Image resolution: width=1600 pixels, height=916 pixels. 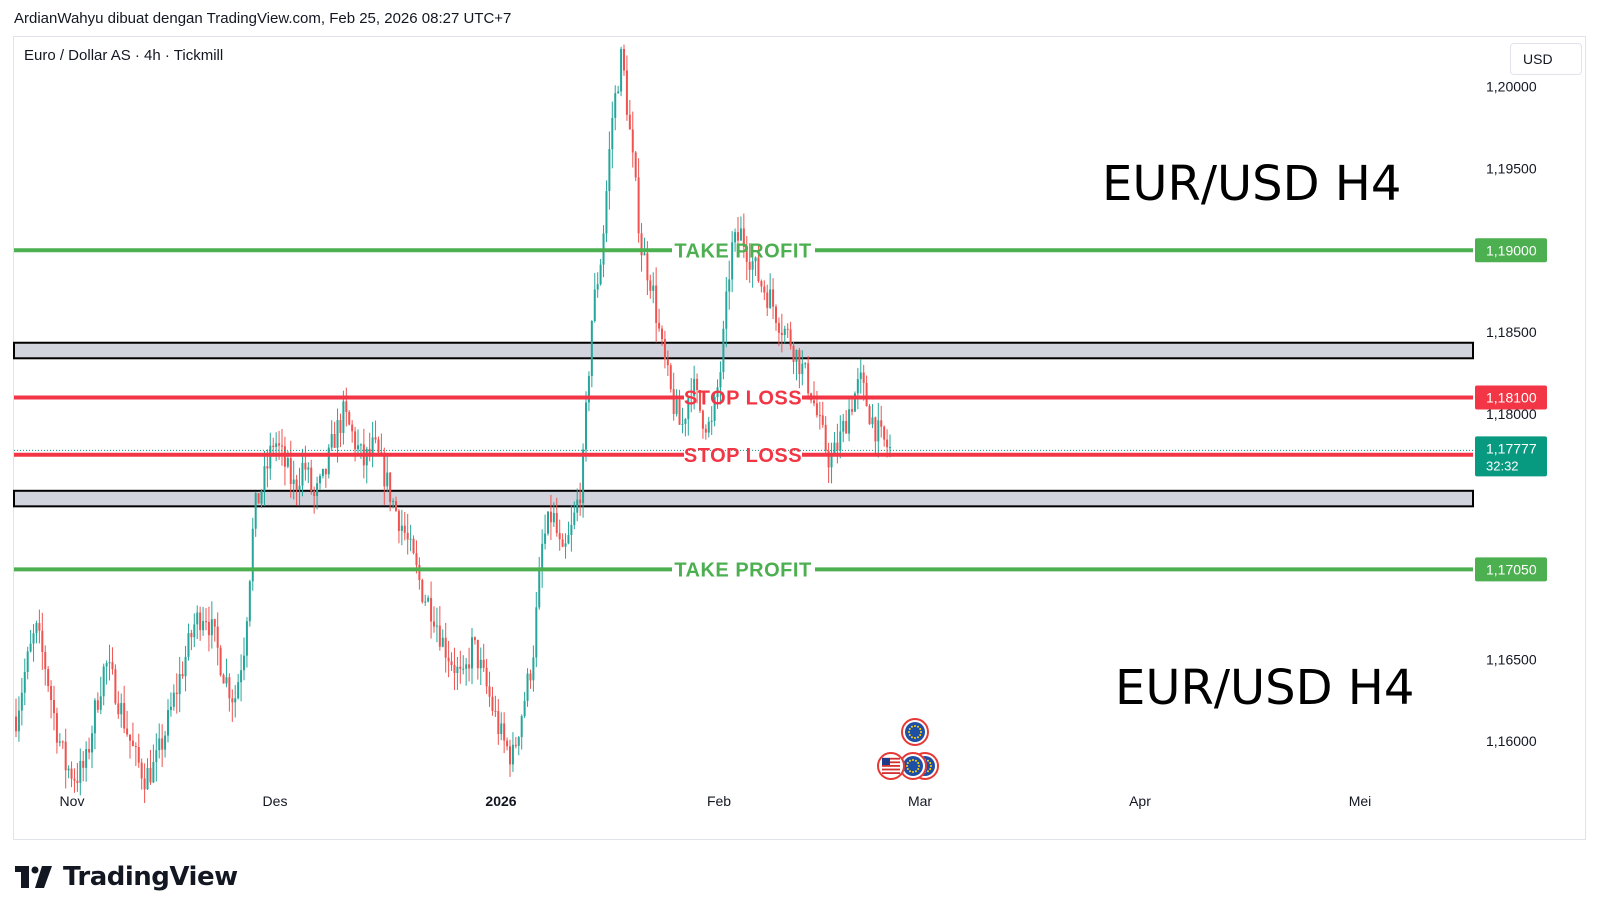 What do you see at coordinates (150, 877) in the screenshot?
I see `brand-name: TradingView` at bounding box center [150, 877].